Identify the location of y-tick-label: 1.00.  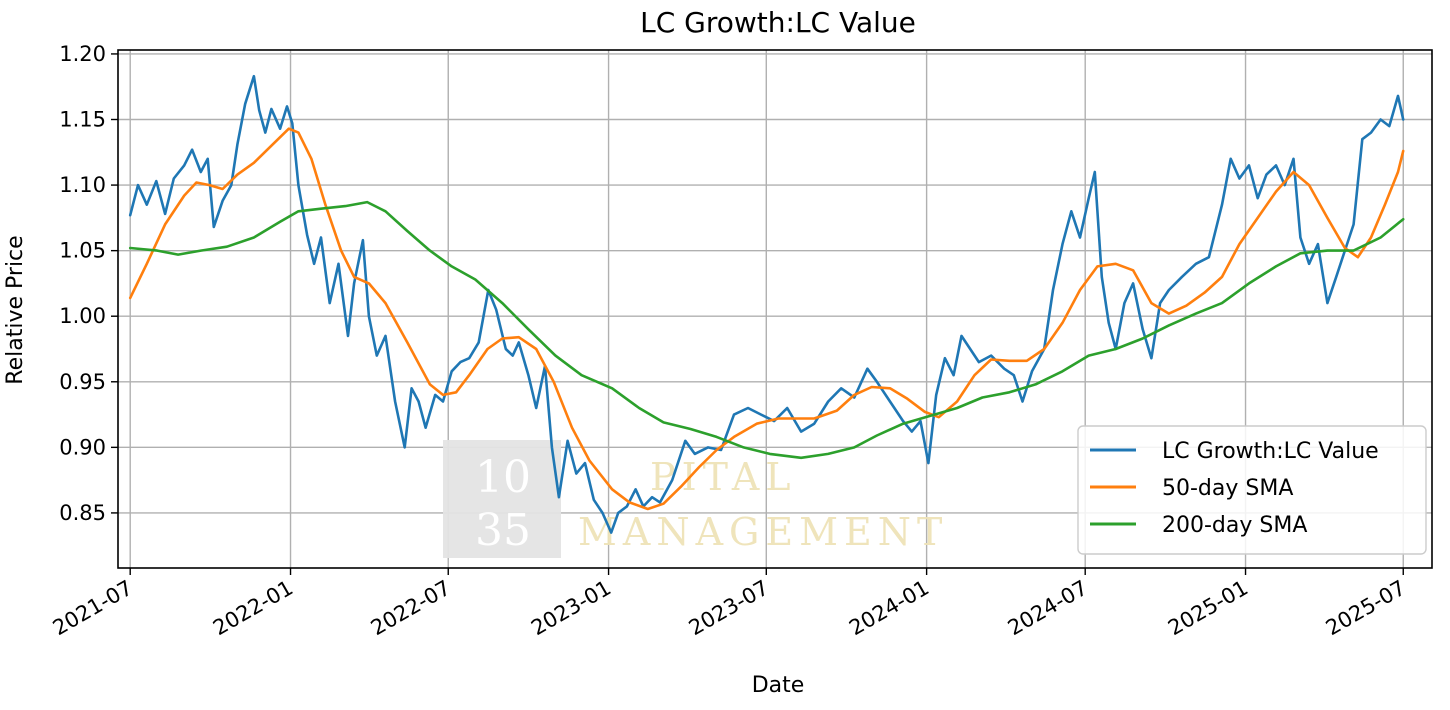
(82, 316).